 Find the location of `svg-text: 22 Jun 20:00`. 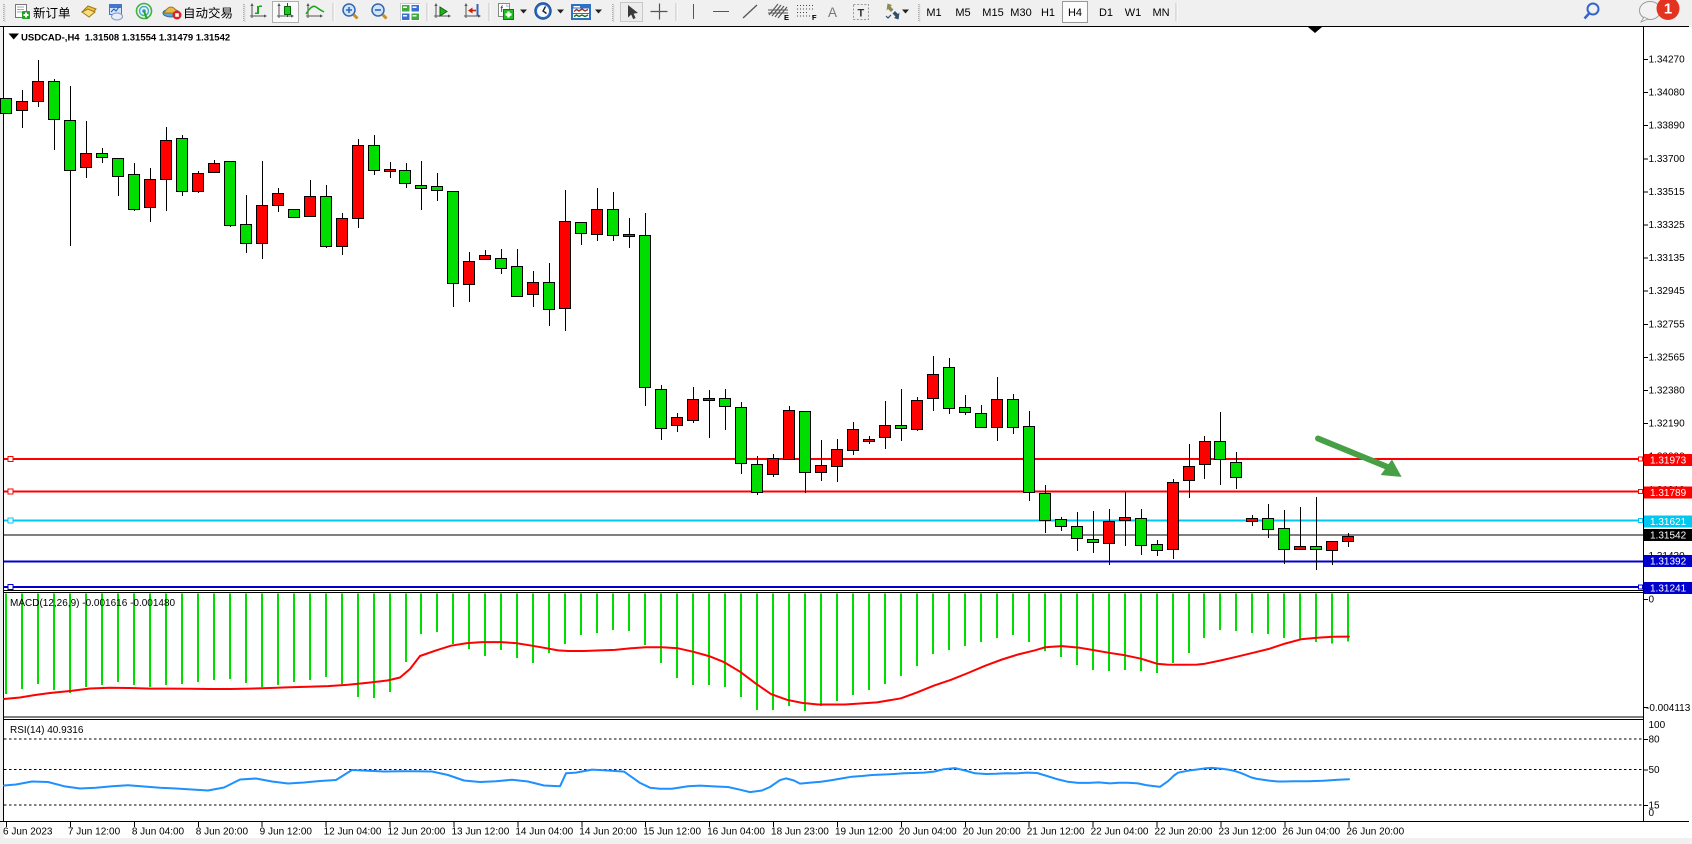

svg-text: 22 Jun 20:00 is located at coordinates (1184, 832).